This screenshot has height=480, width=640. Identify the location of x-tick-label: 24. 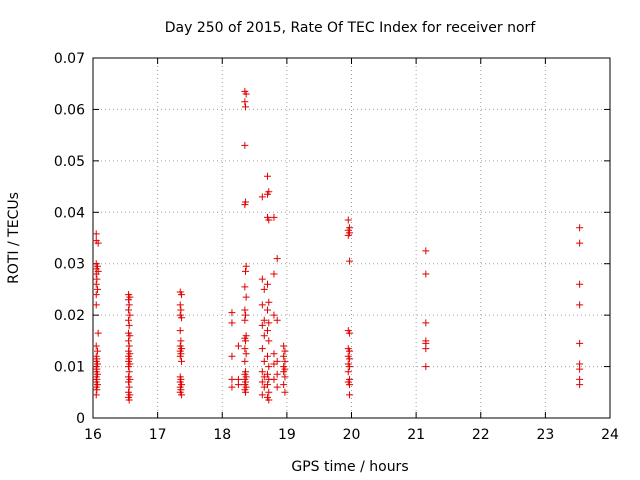
(610, 435).